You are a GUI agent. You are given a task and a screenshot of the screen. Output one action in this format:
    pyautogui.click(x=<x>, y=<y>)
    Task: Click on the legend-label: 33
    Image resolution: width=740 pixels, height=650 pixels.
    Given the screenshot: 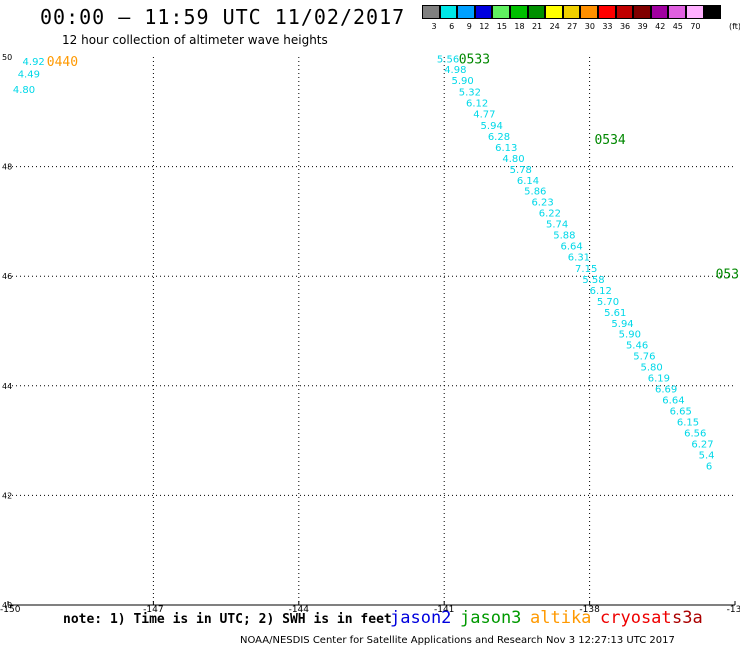 What is the action you would take?
    pyautogui.click(x=607, y=26)
    